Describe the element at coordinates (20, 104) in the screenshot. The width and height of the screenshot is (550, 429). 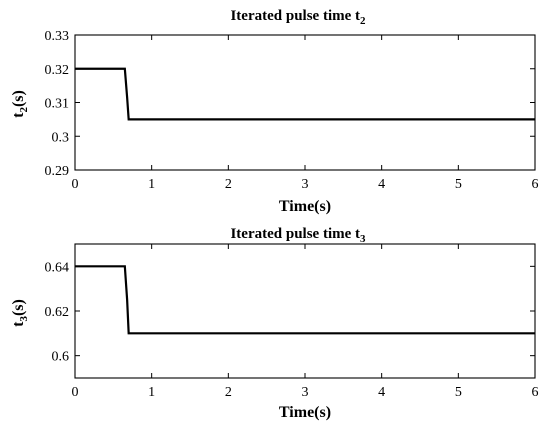
I see `y-axis-label: t2(s)` at that location.